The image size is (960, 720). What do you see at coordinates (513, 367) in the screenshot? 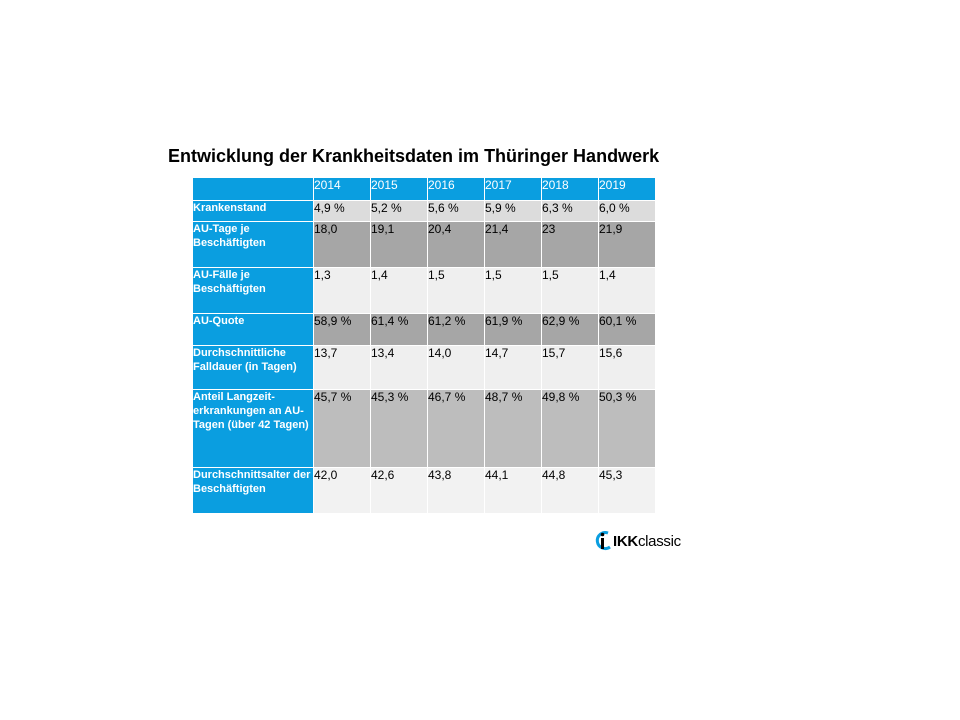
I see `table-cell: 14,7` at bounding box center [513, 367].